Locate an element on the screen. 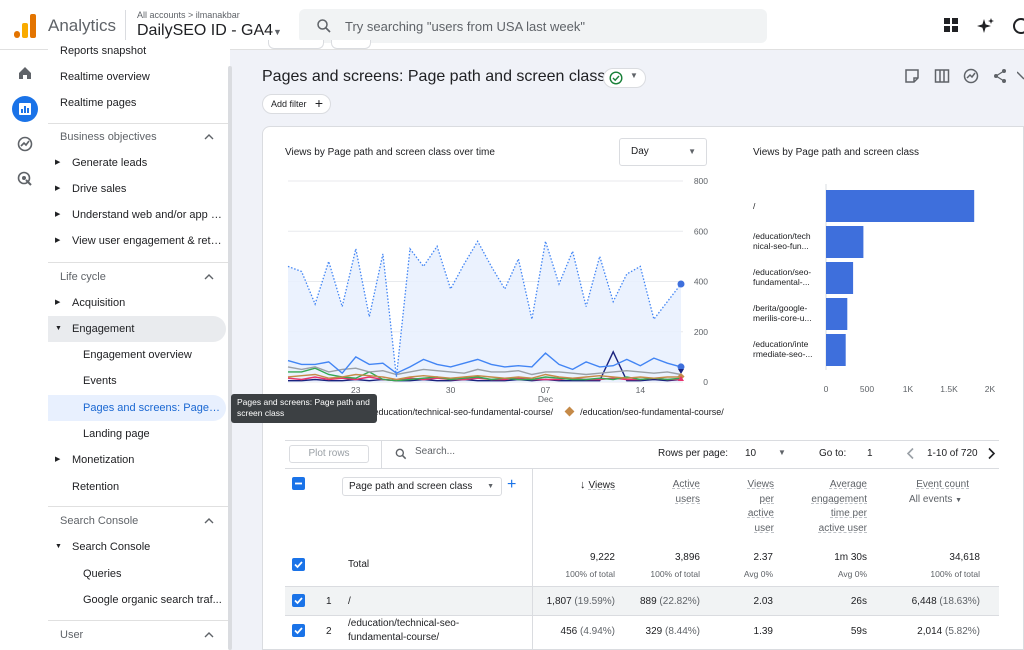 This screenshot has width=1024, height=650. help-icon is located at coordinates (1018, 26).